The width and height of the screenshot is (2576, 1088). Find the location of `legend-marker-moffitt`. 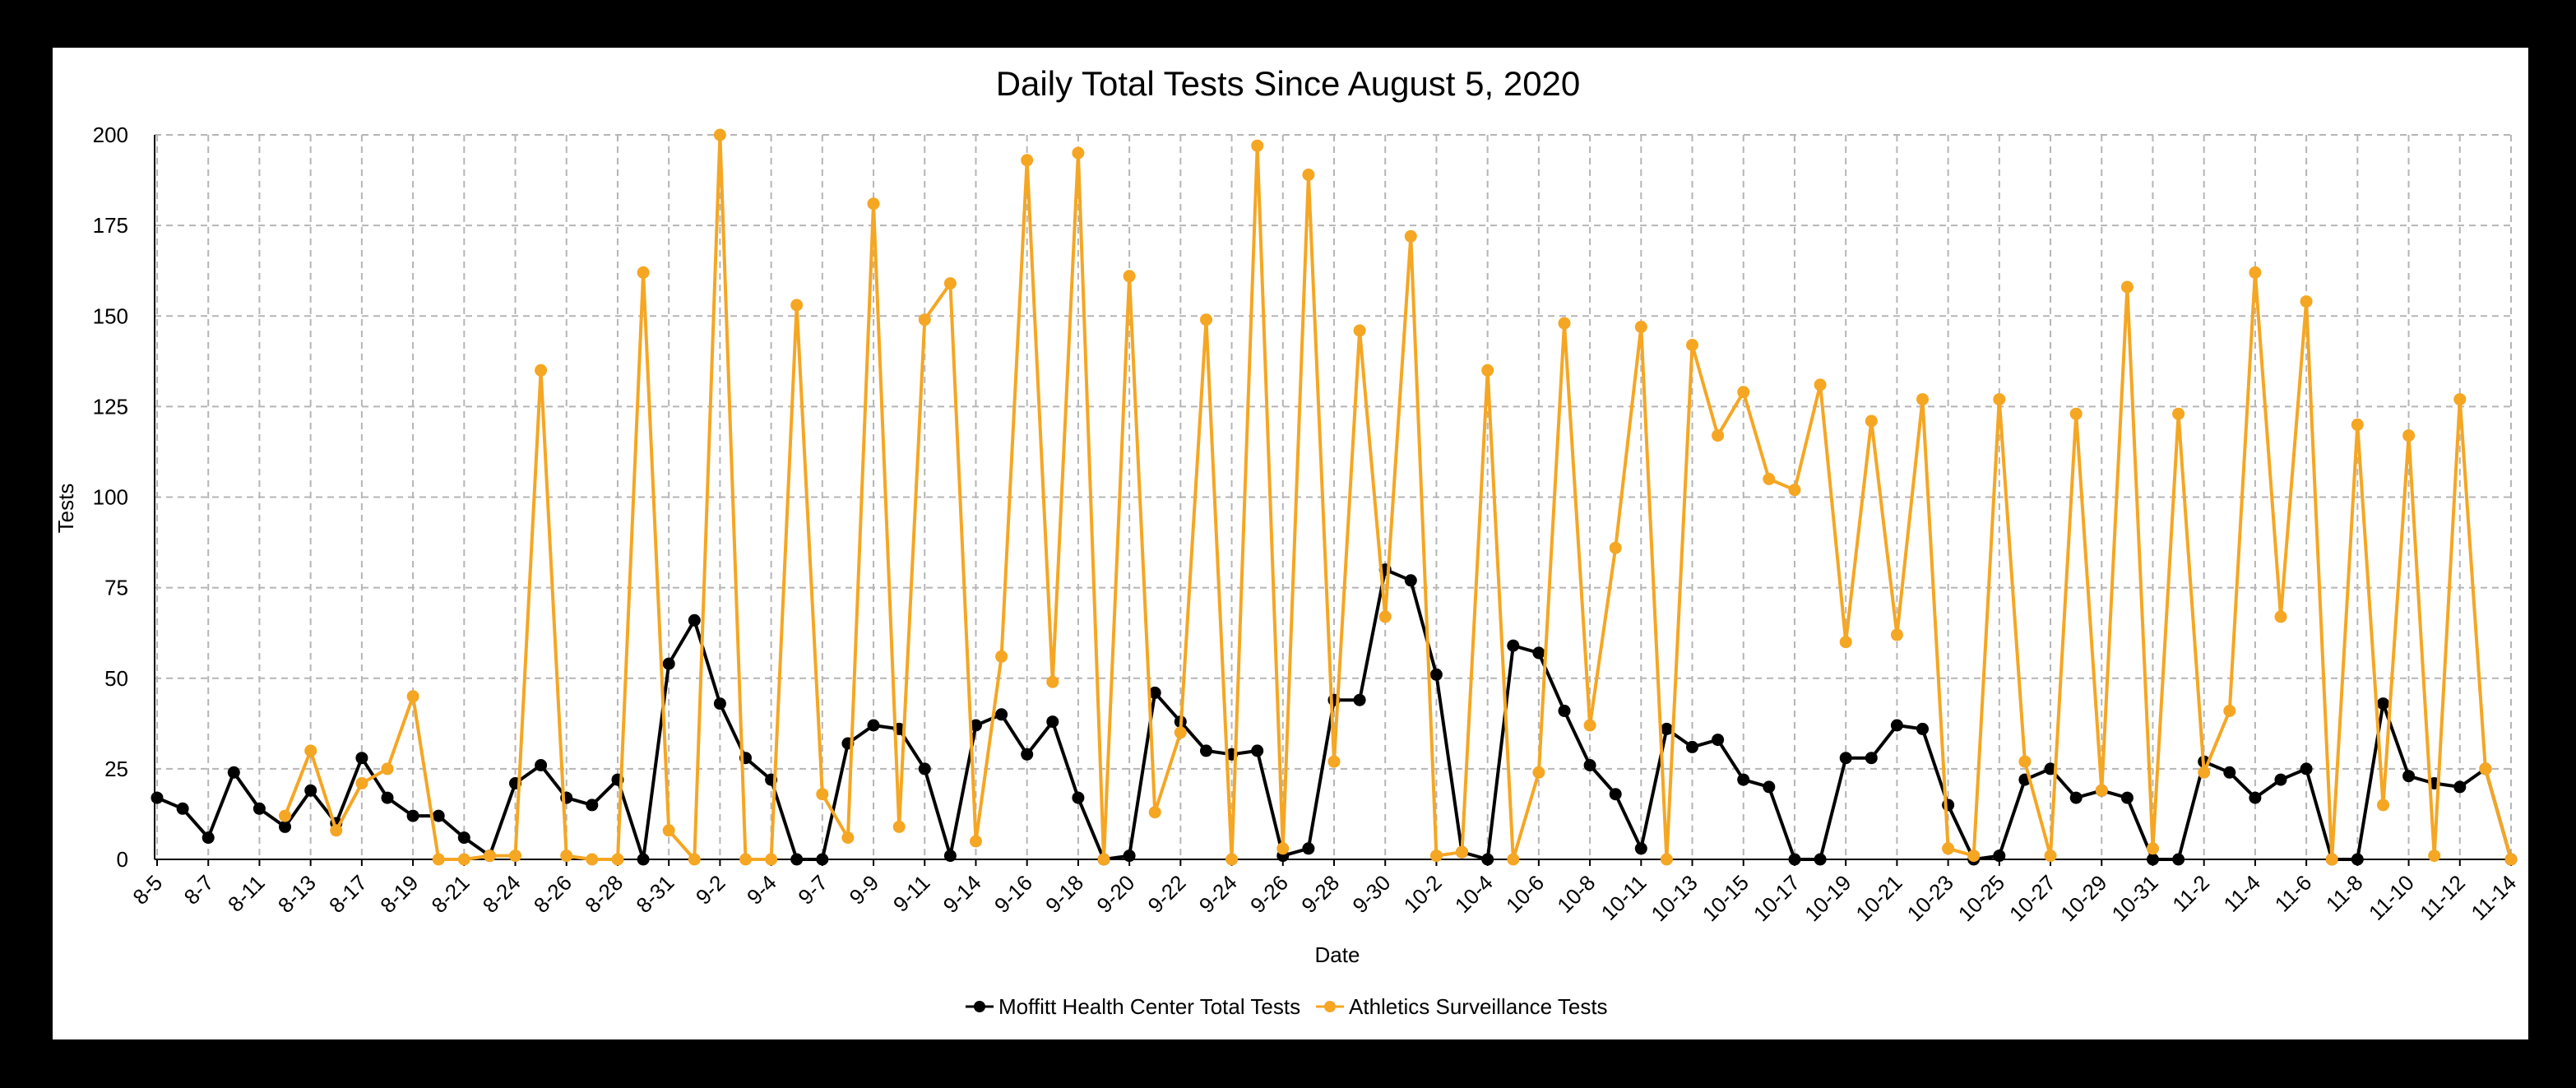

legend-marker-moffitt is located at coordinates (979, 1006).